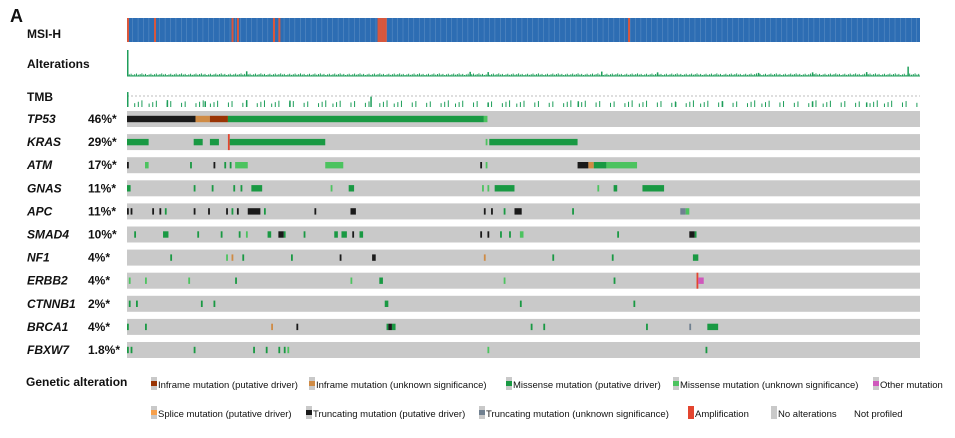  Describe the element at coordinates (154, 383) in the screenshot. I see `legend-swatch-mark` at that location.